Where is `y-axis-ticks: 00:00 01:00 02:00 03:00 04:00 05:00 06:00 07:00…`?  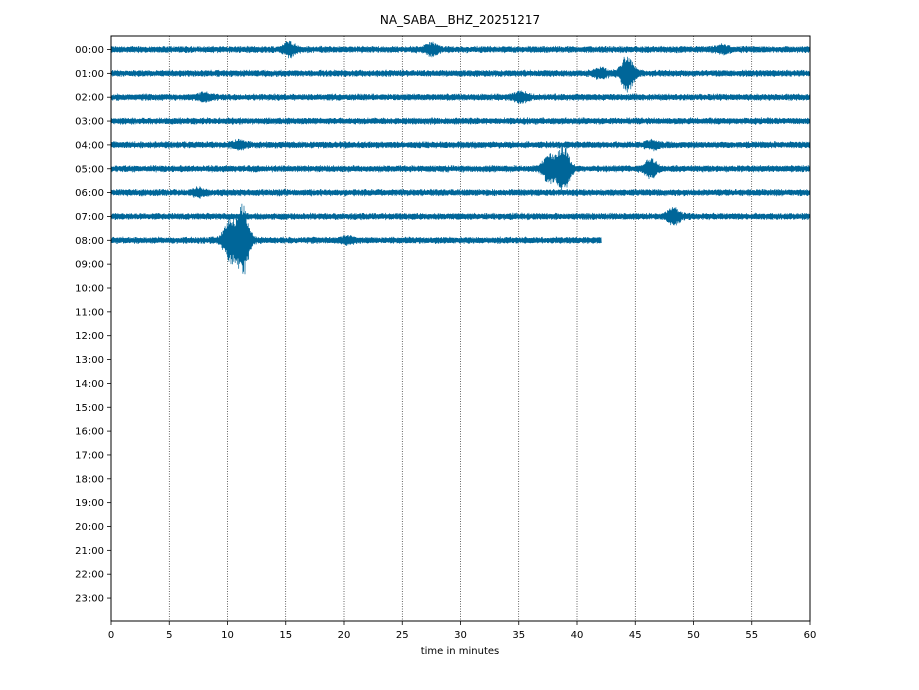
y-axis-ticks: 00:00 01:00 02:00 03:00 04:00 05:00 06:00 07:00… is located at coordinates (93, 325).